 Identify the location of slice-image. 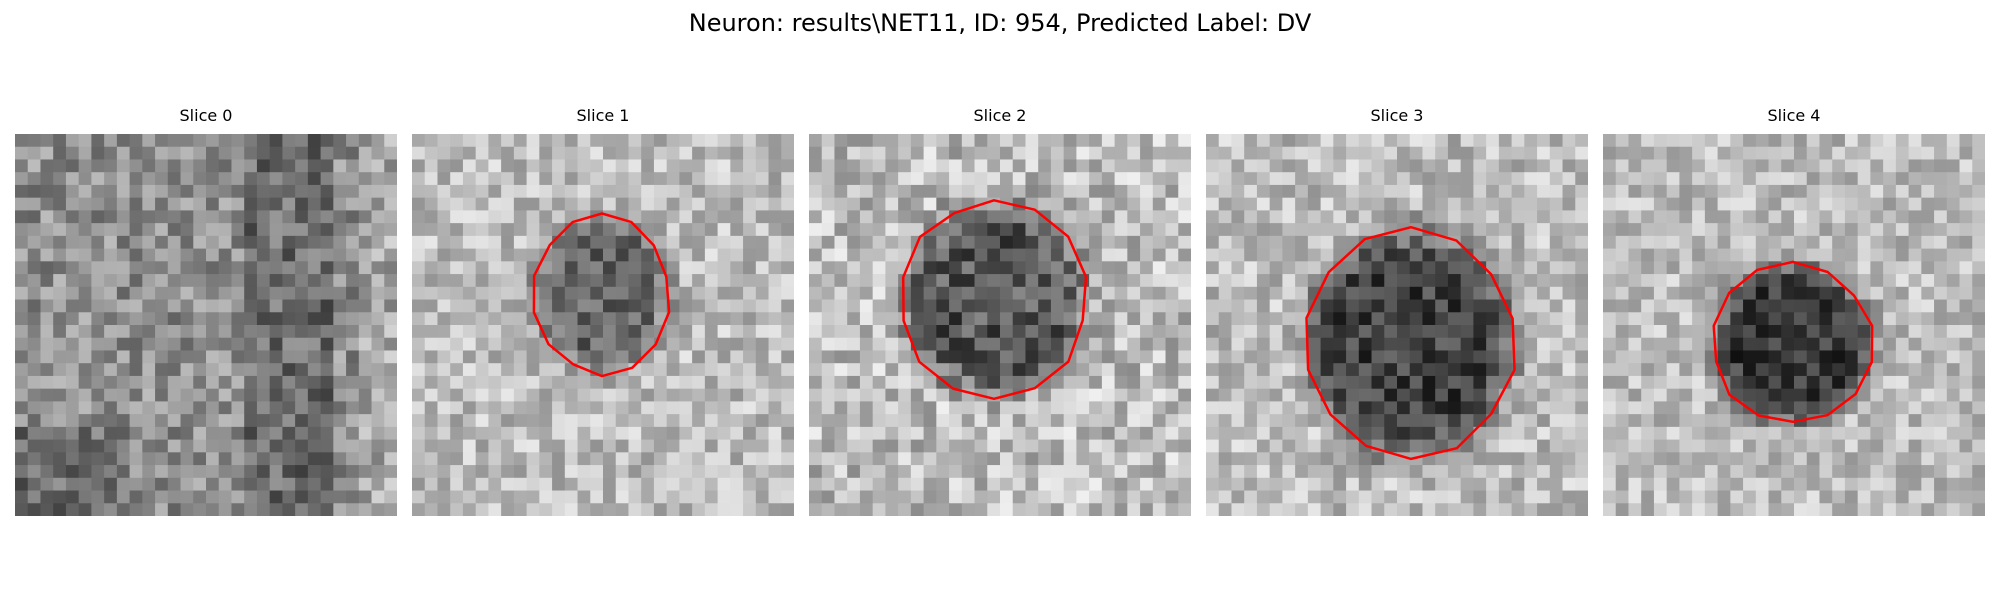
(206, 325).